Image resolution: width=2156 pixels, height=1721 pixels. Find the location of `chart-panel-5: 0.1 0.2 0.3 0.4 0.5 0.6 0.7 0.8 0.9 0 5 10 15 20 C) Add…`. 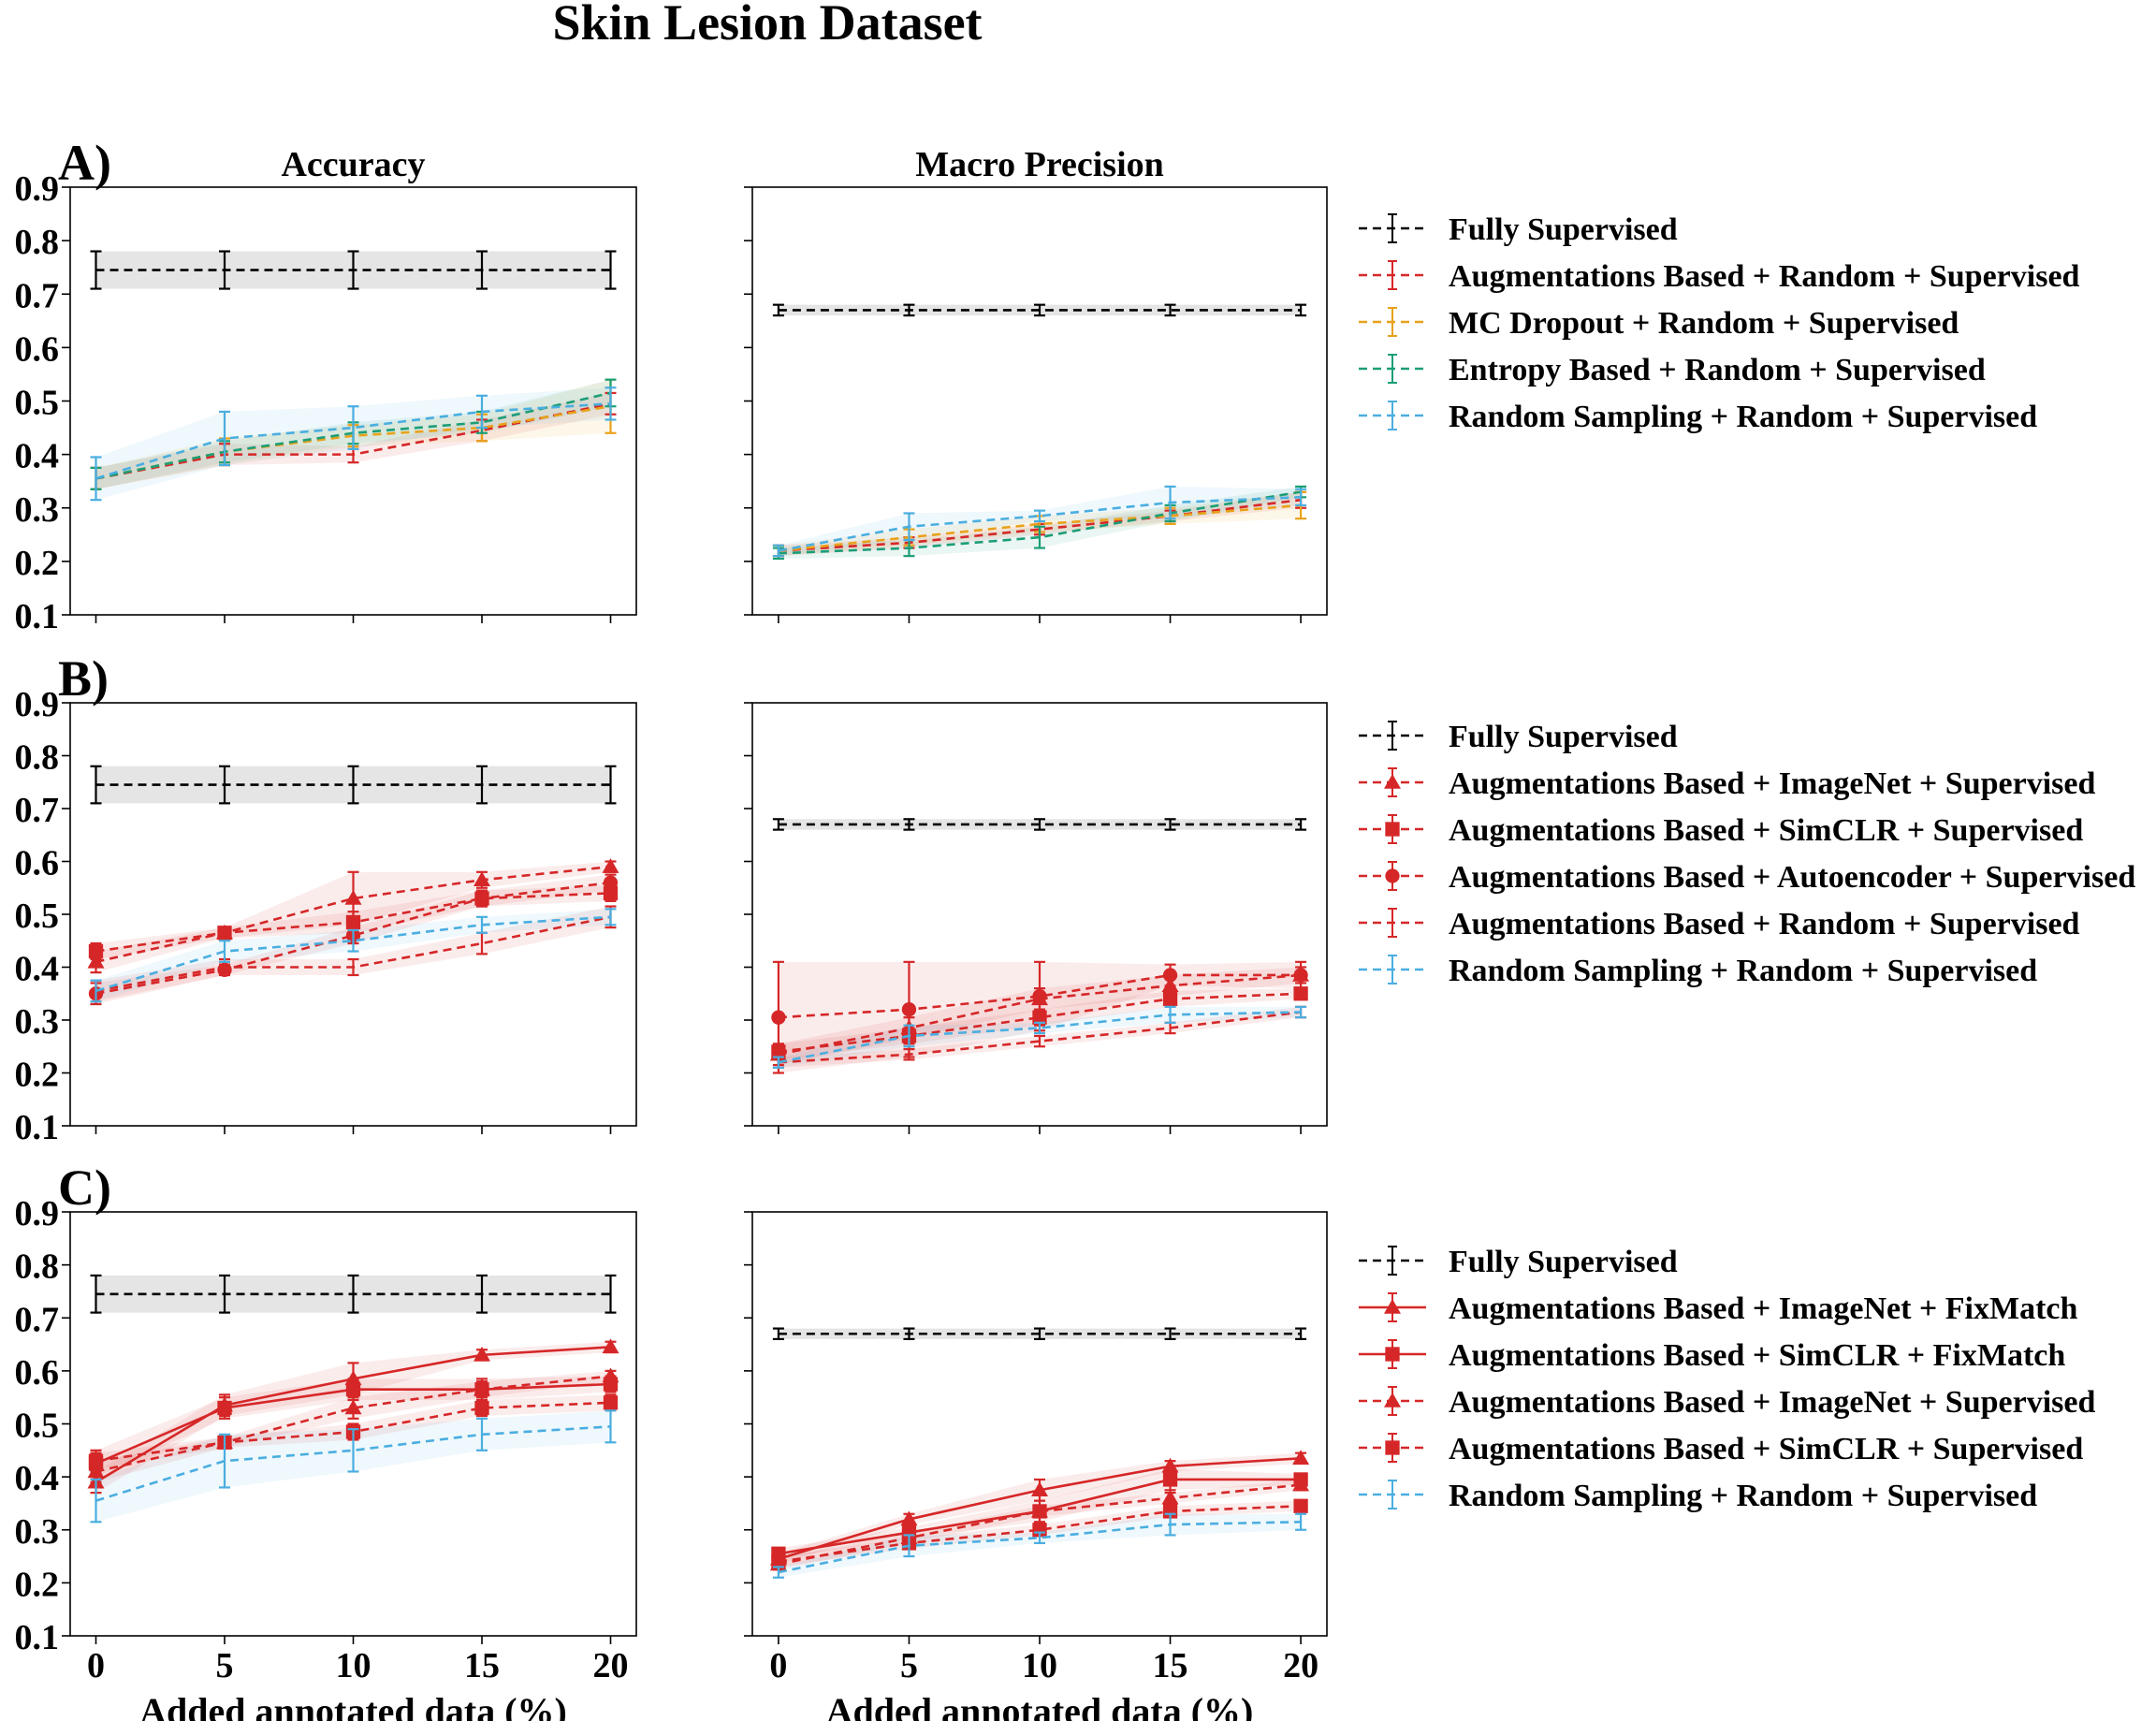

chart-panel-5: 0.1 0.2 0.3 0.4 0.5 0.6 0.7 0.8 0.9 0 5 10 15 20 C) Add… is located at coordinates (326, 1440).